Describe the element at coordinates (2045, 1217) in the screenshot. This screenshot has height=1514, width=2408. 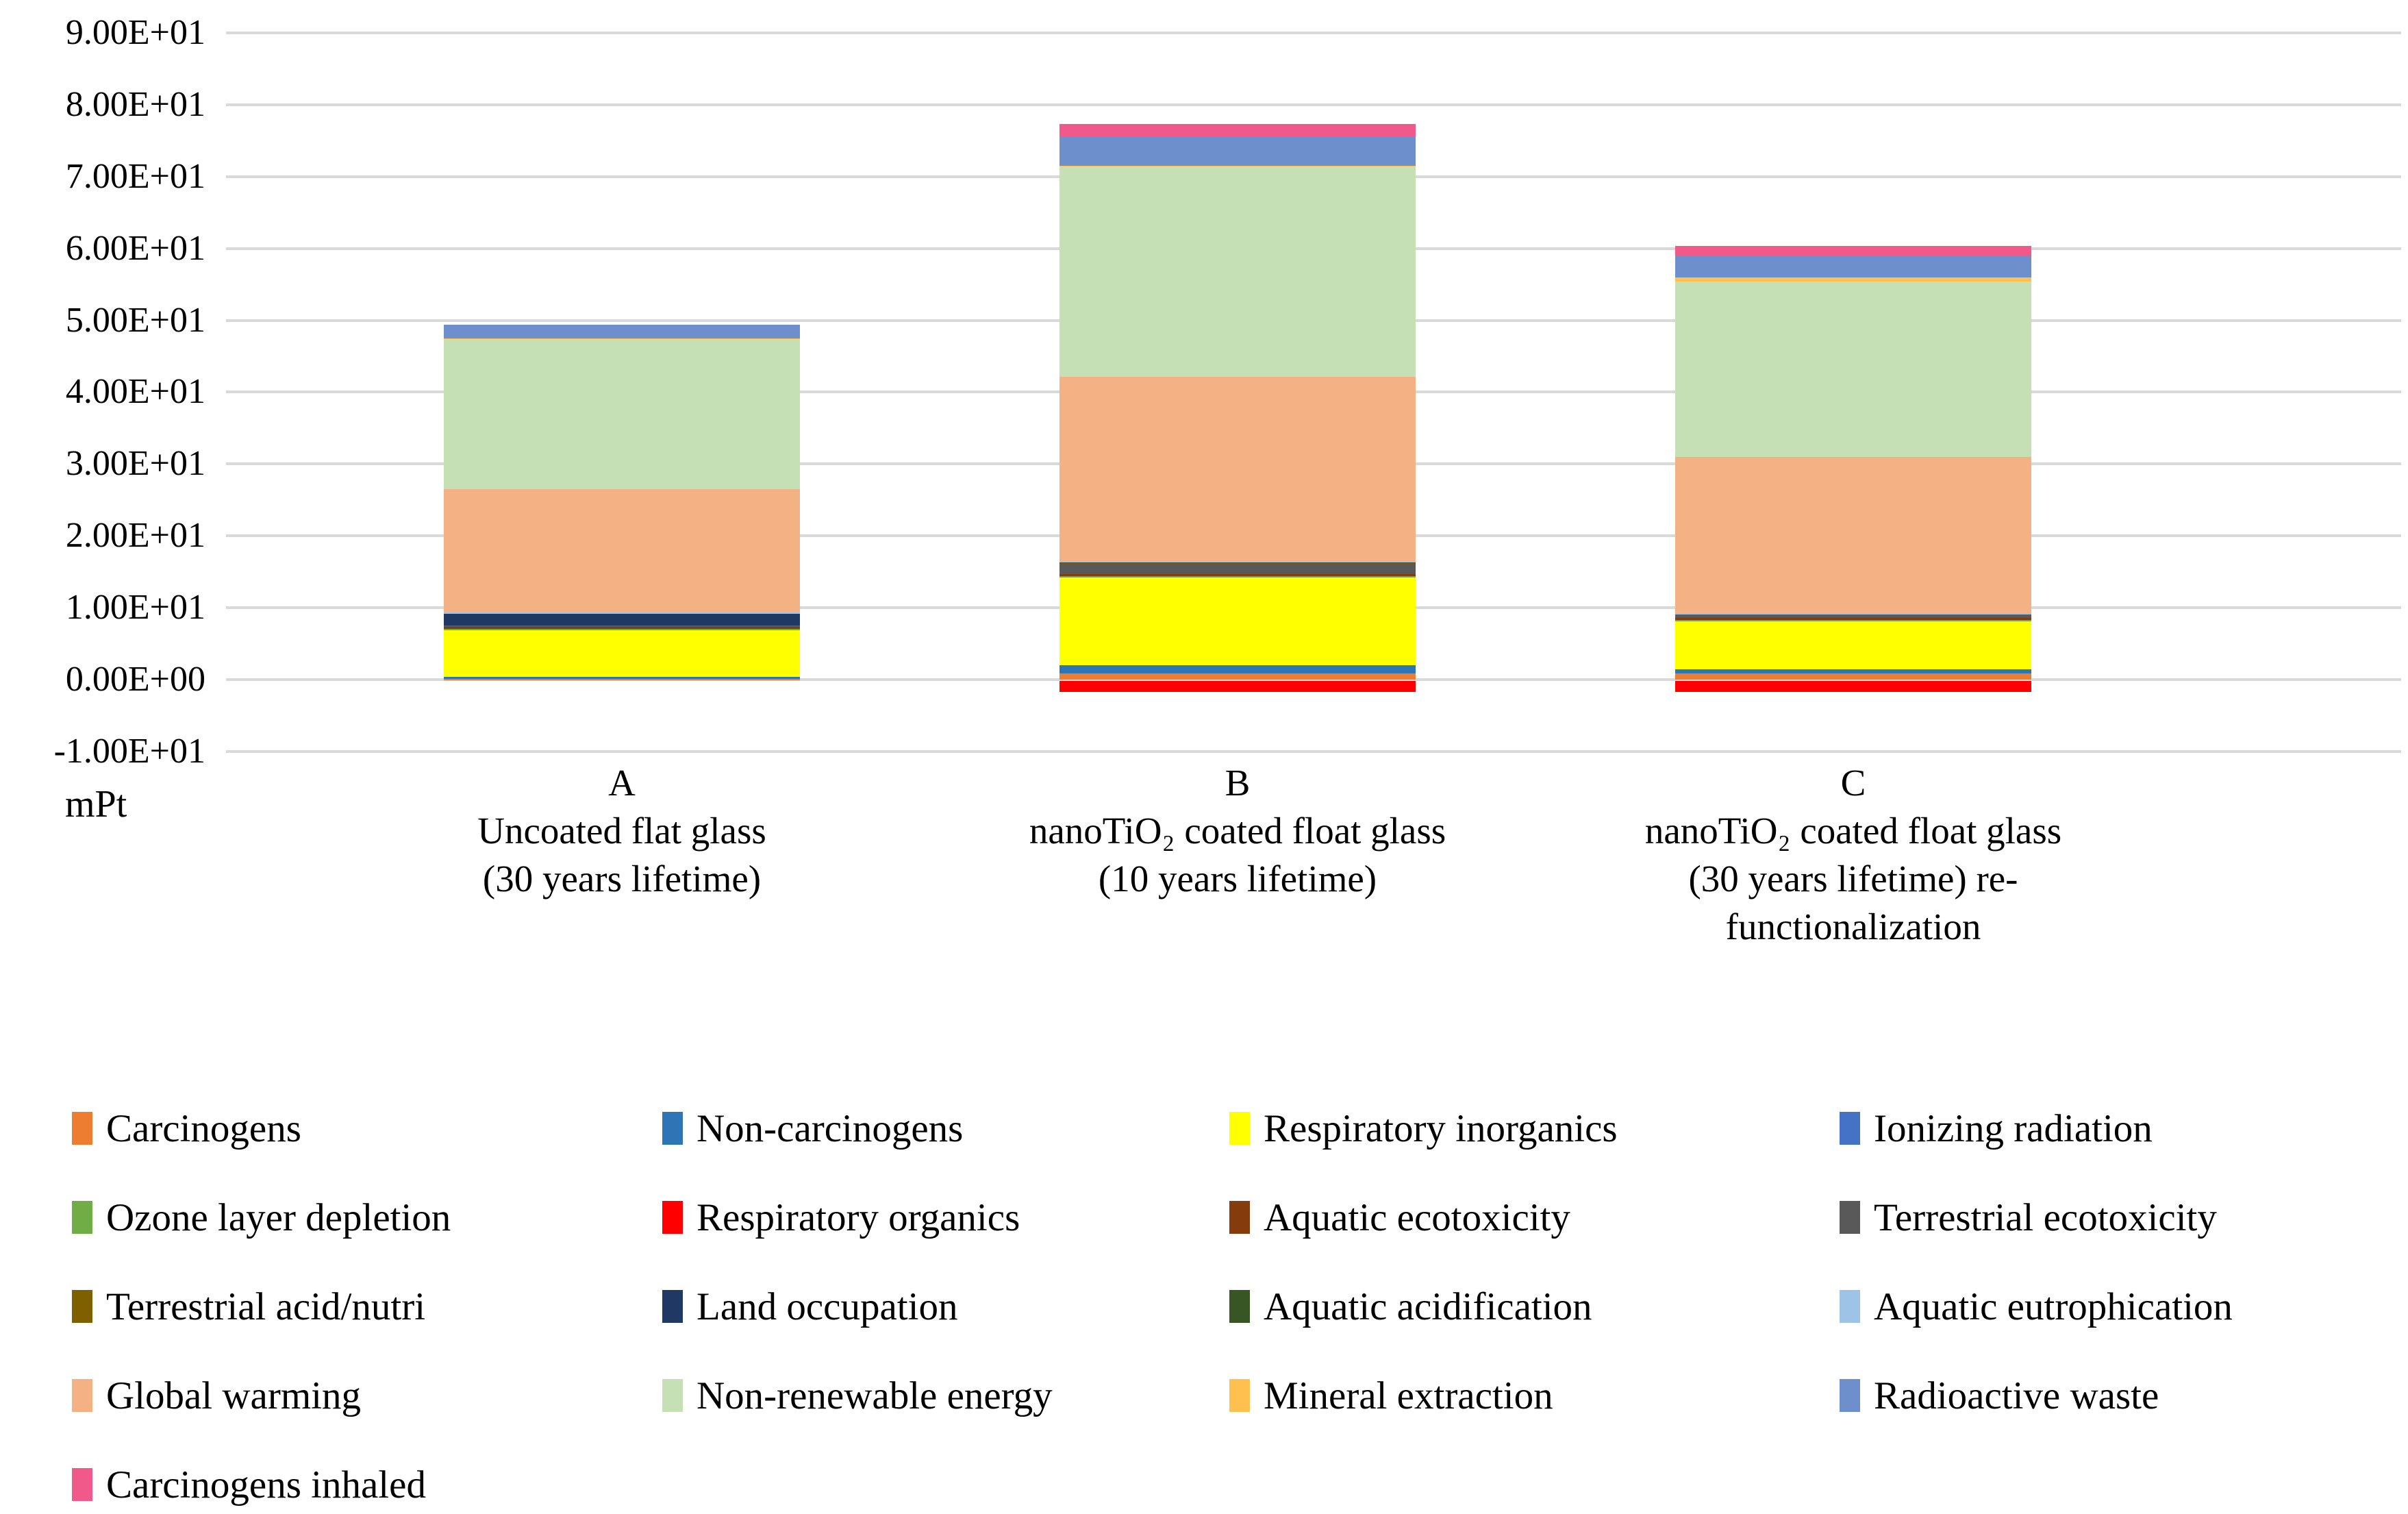
I see `legend-label: Terrestrial ecotoxicity` at that location.